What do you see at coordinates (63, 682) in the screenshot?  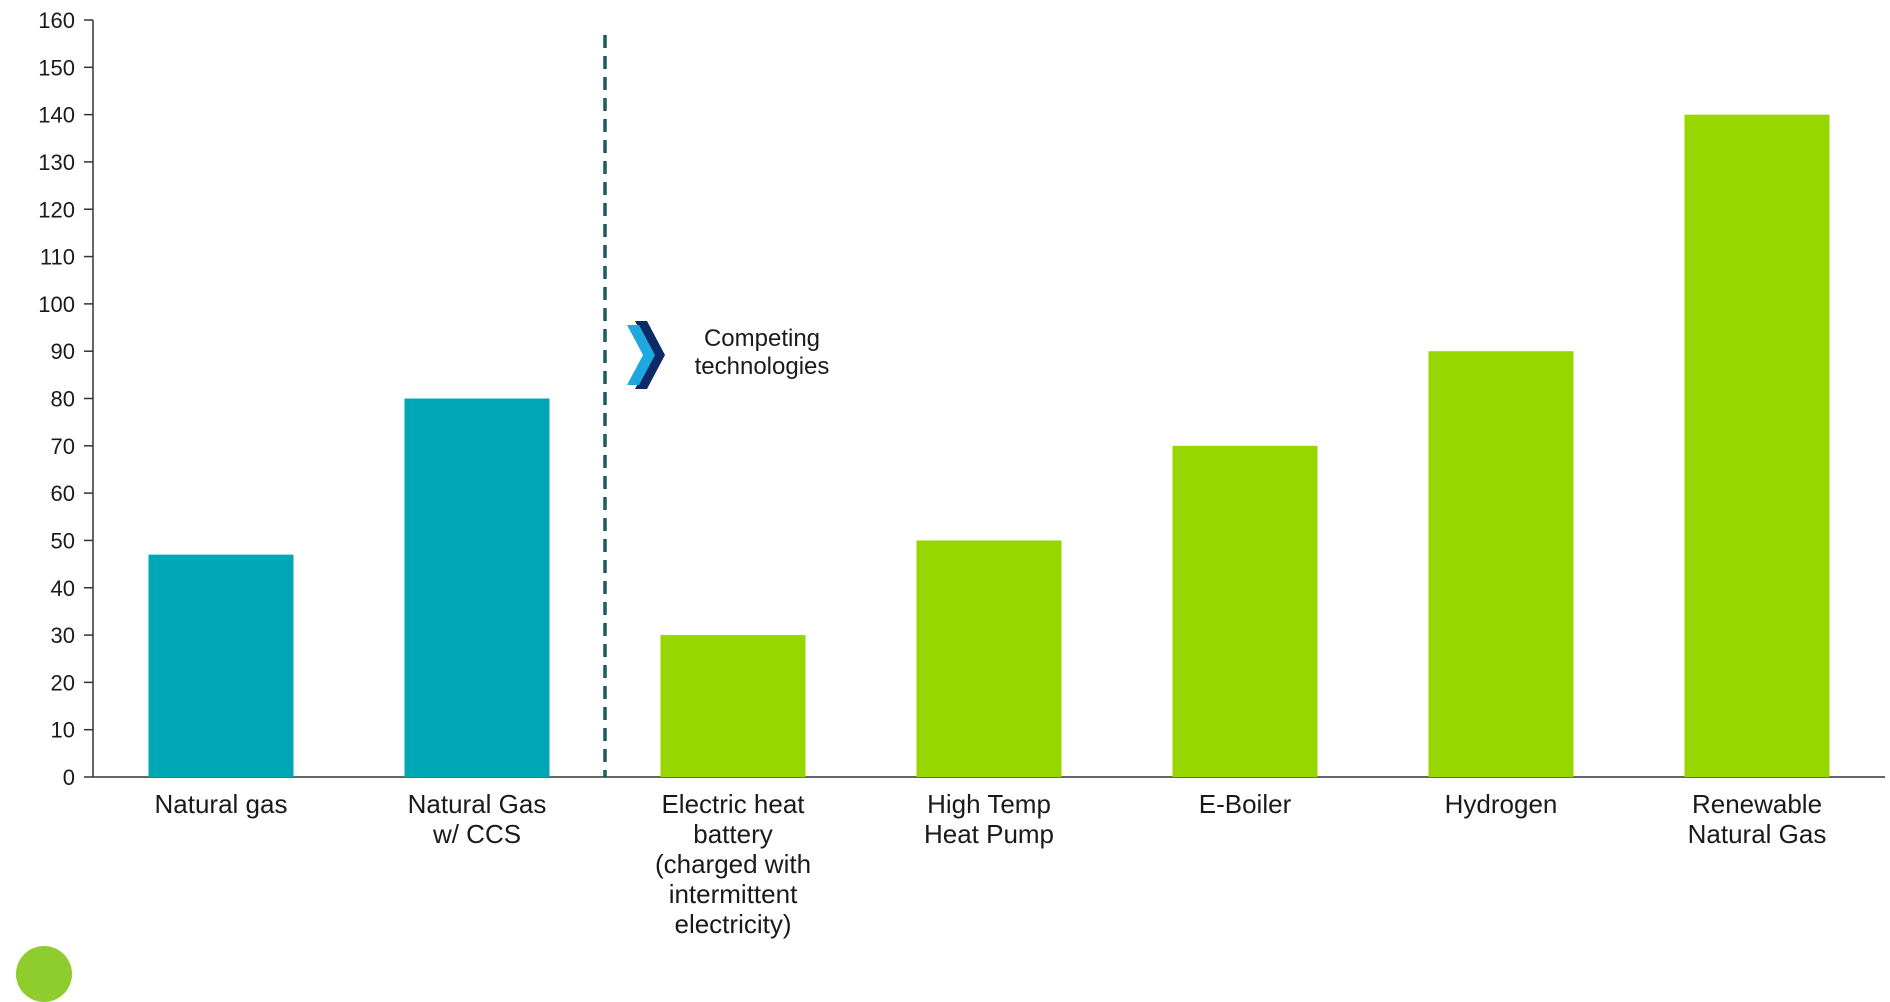 I see `y-tick-label: 20` at bounding box center [63, 682].